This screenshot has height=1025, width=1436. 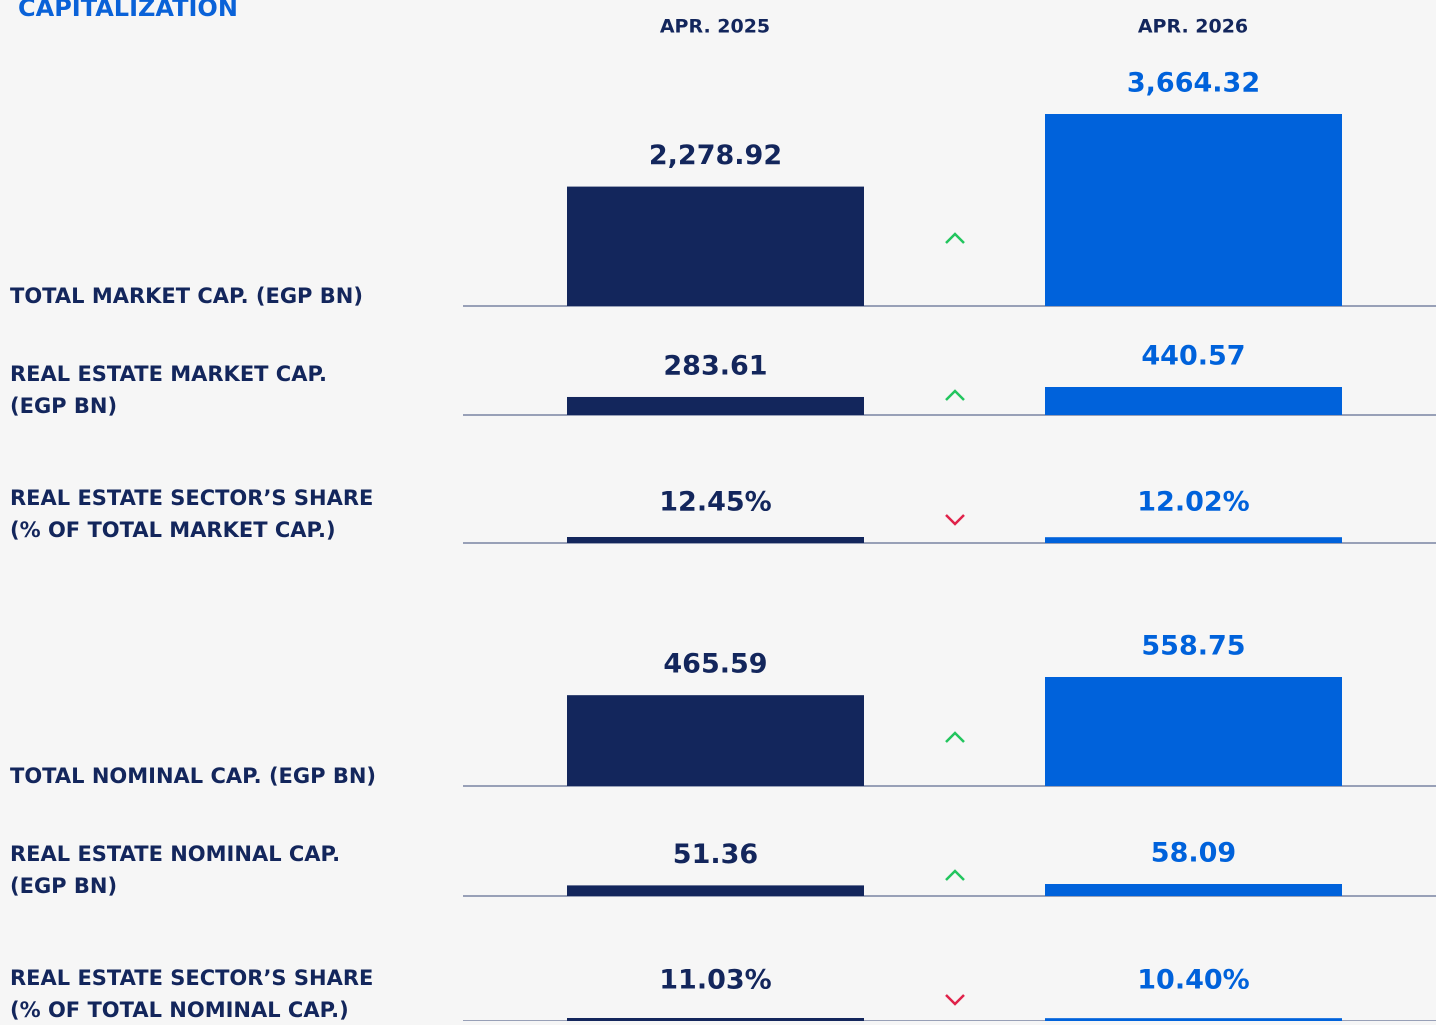 What do you see at coordinates (128, 11) in the screenshot?
I see `title: CAPITALIZATION` at bounding box center [128, 11].